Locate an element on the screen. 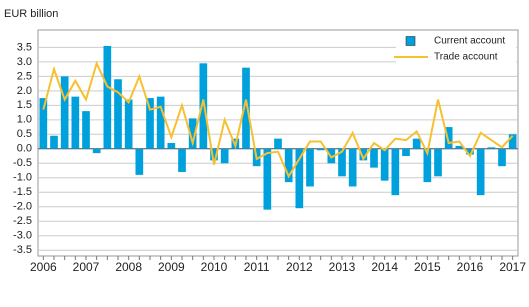 This screenshot has width=529, height=307. x-tick-label: 2010 is located at coordinates (214, 267).